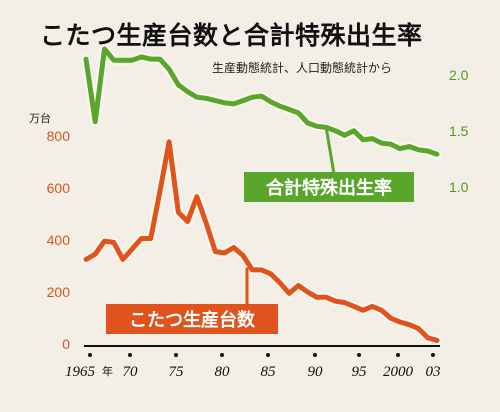 The height and width of the screenshot is (412, 500). What do you see at coordinates (223, 372) in the screenshot?
I see `x-axis-tick-label: 80` at bounding box center [223, 372].